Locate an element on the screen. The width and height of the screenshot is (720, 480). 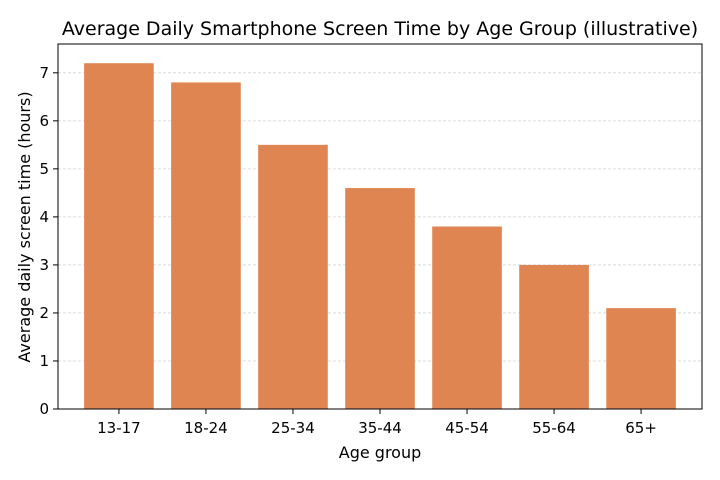
x-tick-label: 13-17 is located at coordinates (119, 428).